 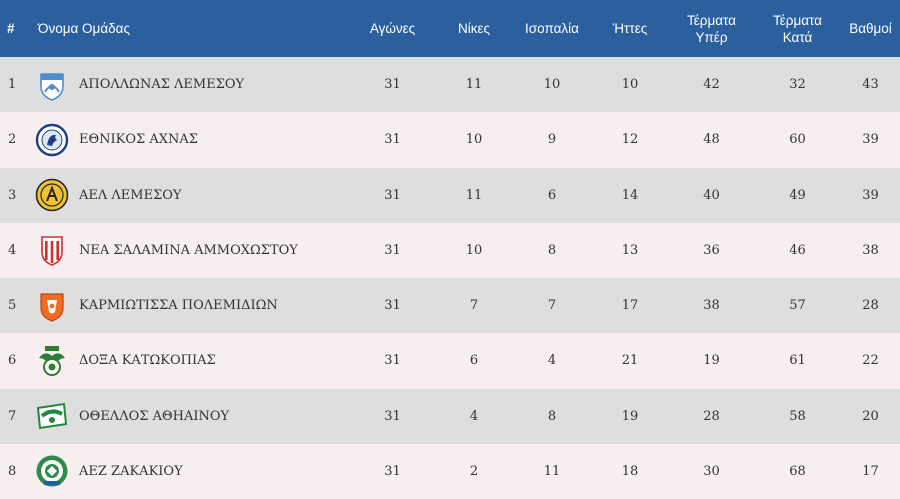 I want to click on goals-for-cell: 38, so click(x=711, y=306).